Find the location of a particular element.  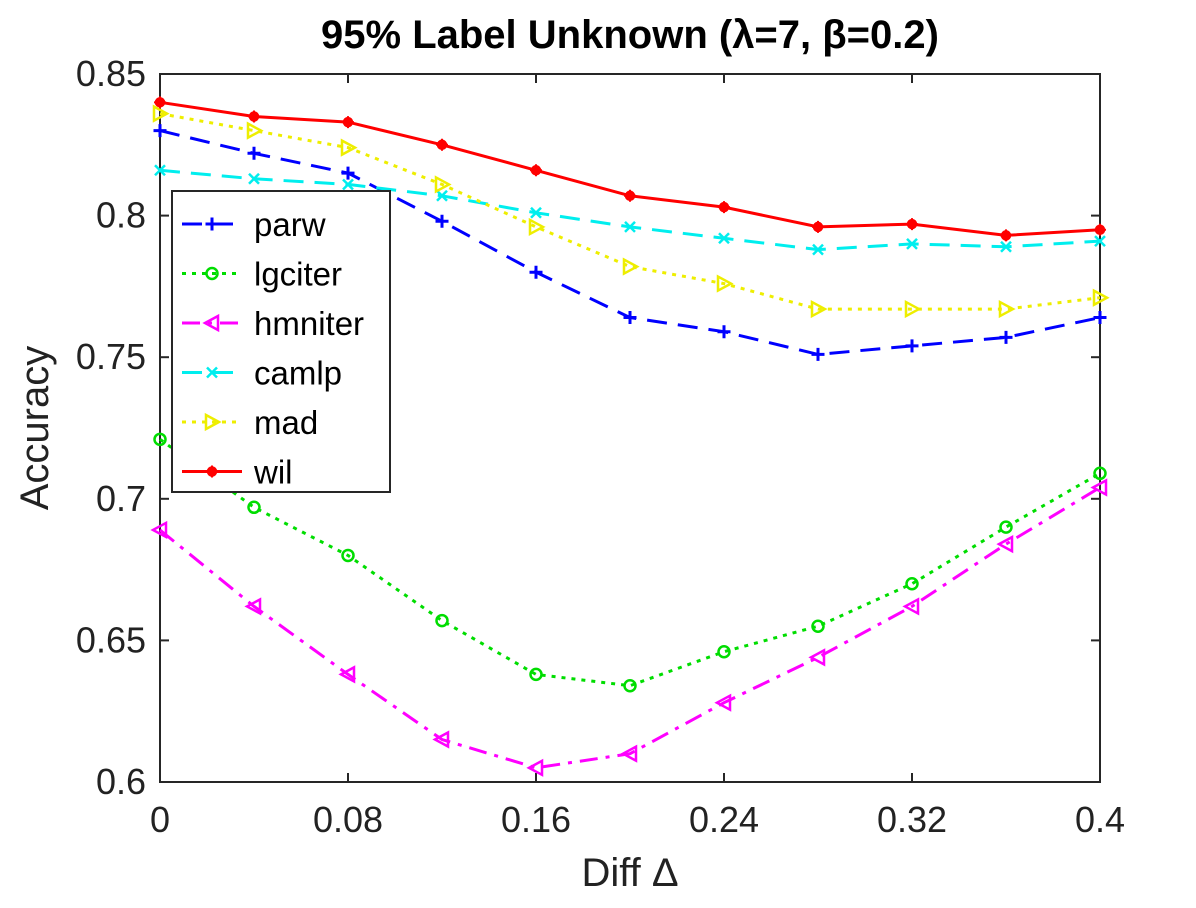

x-tick-label: 0.16 is located at coordinates (536, 819).